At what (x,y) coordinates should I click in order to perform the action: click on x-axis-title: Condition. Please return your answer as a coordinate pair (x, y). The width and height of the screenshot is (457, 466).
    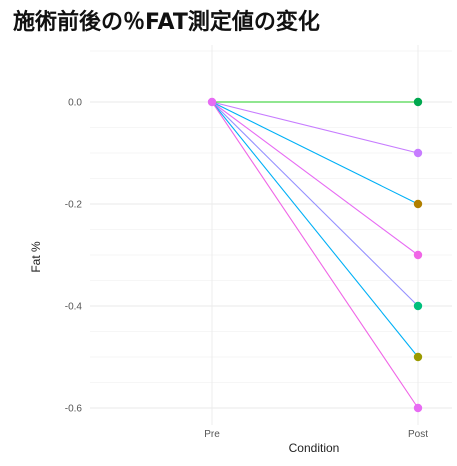
    Looking at the image, I should click on (314, 448).